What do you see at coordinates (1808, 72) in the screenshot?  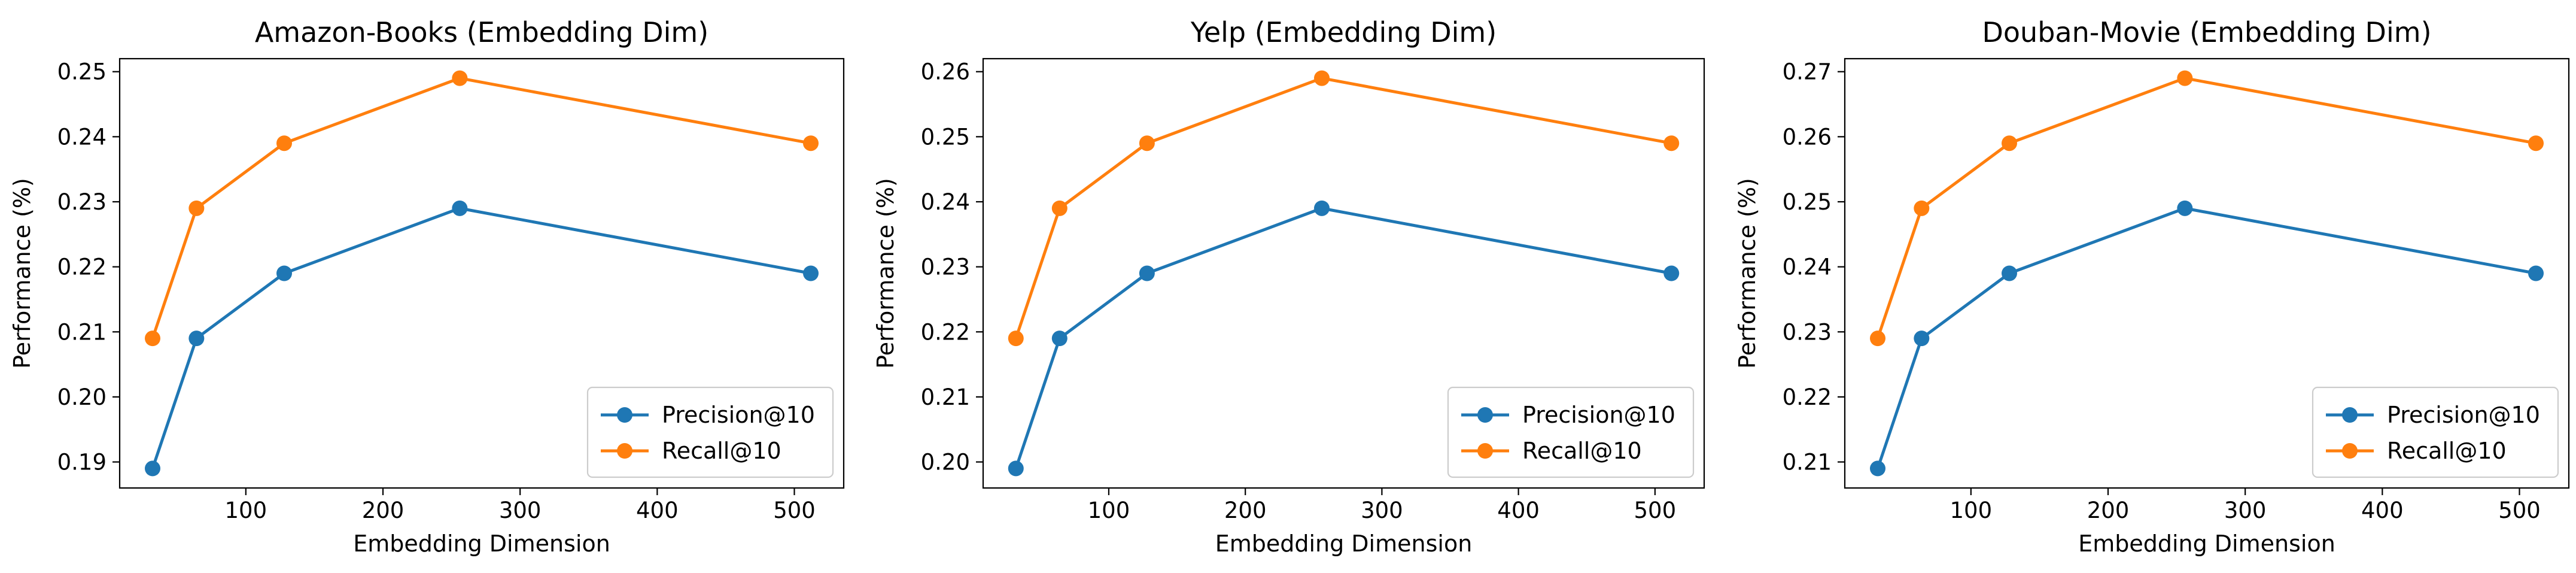 I see `y-tick-label: 0.27` at bounding box center [1808, 72].